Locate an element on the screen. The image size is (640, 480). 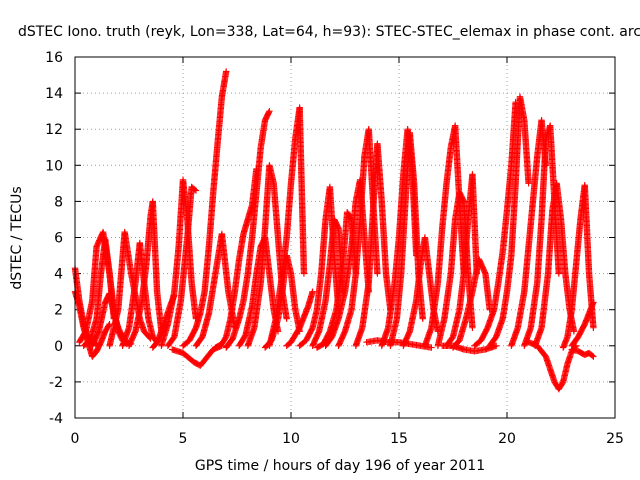
y-tick-label: -4 is located at coordinates (56, 419).